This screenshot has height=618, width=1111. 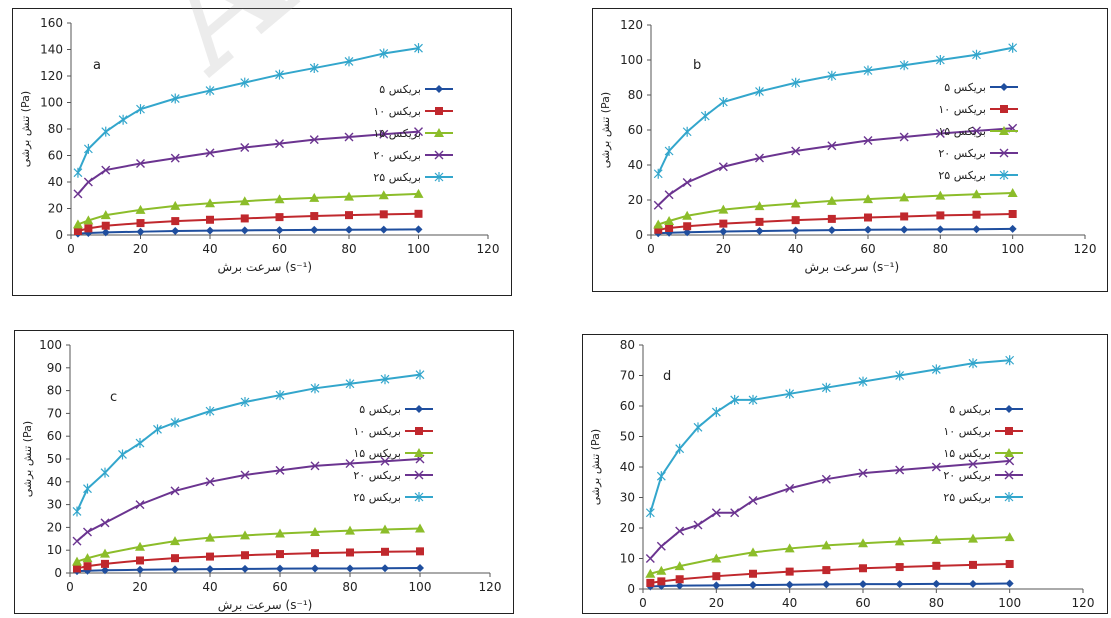 I want to click on legend: بریکس ۵ بریکس ۱۰ بریکس ۱۵ بریکس ۲۰ بریکس ۲۵, so click(x=983, y=453).